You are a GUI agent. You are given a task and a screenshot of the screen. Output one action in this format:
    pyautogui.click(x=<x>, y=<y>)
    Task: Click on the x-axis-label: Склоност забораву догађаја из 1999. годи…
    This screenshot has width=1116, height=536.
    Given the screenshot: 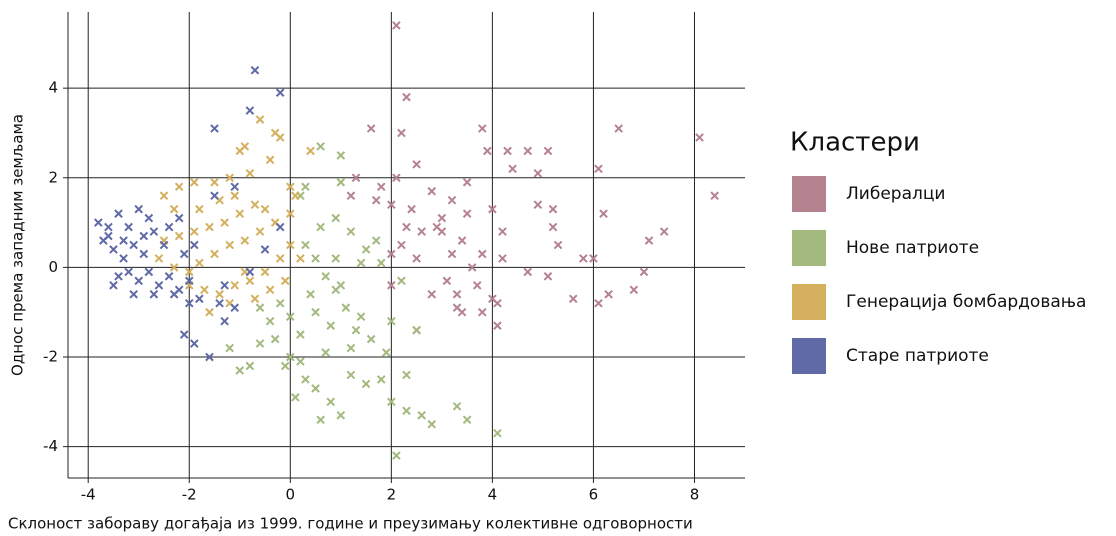 What is the action you would take?
    pyautogui.click(x=350, y=524)
    